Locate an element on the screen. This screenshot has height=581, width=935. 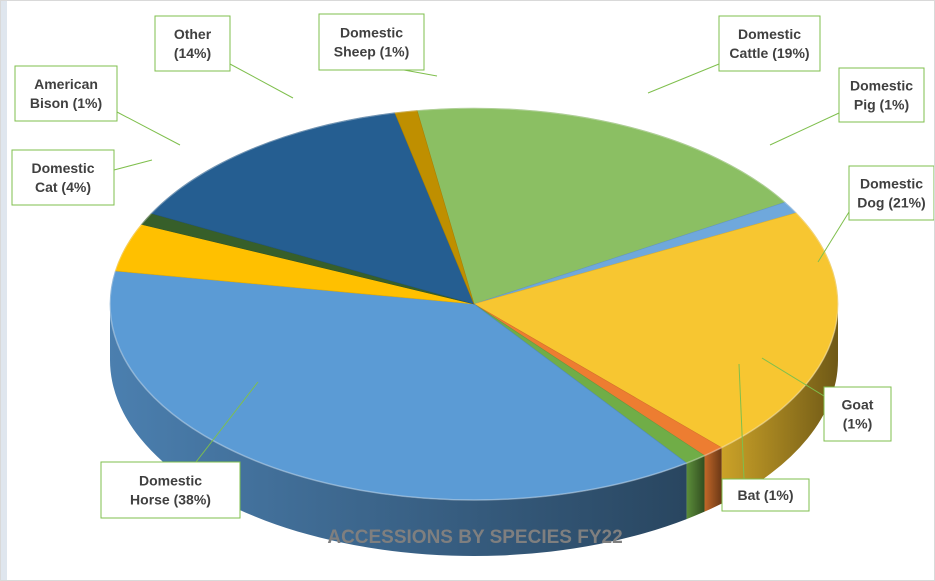
data-label-cat-line-2: Cat (4%) is located at coordinates (63, 187).